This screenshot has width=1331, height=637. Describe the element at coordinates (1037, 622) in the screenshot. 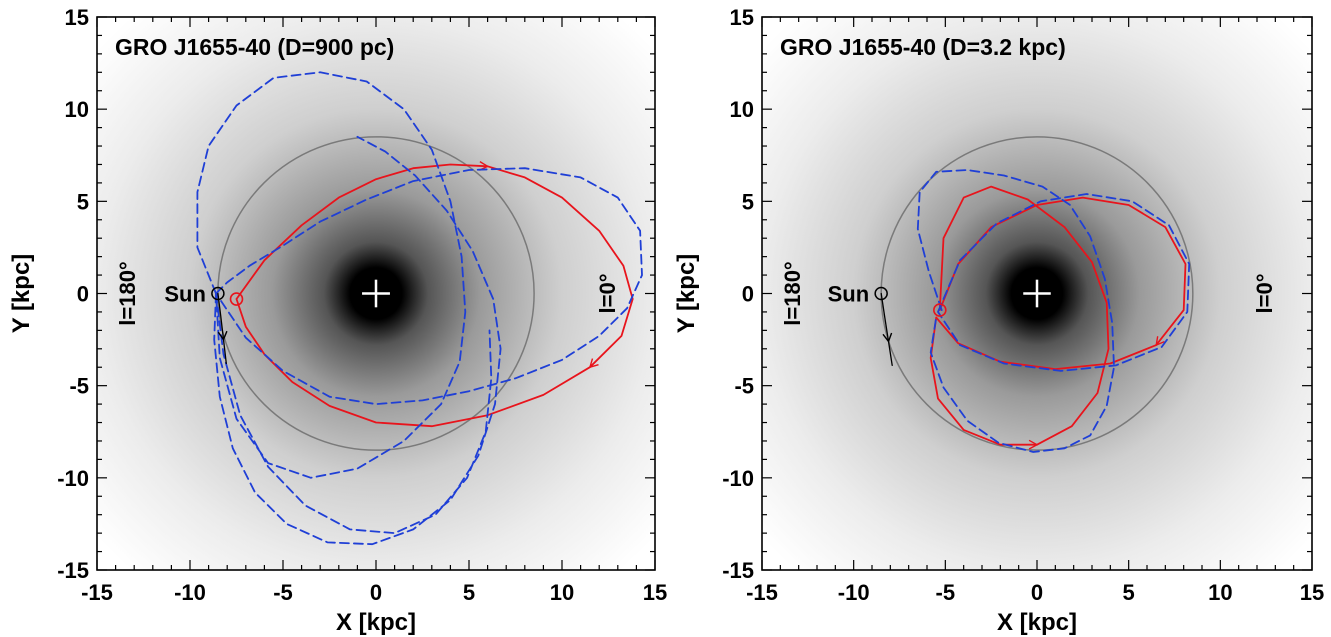

I see `x-axis-label-right: X [kpc]` at that location.